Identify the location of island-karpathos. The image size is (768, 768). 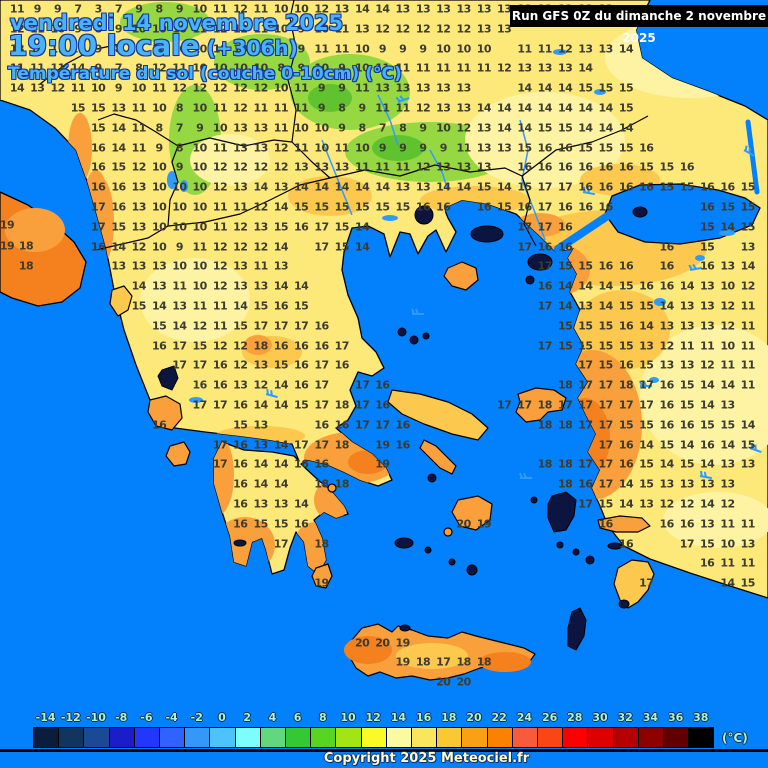
(577, 629).